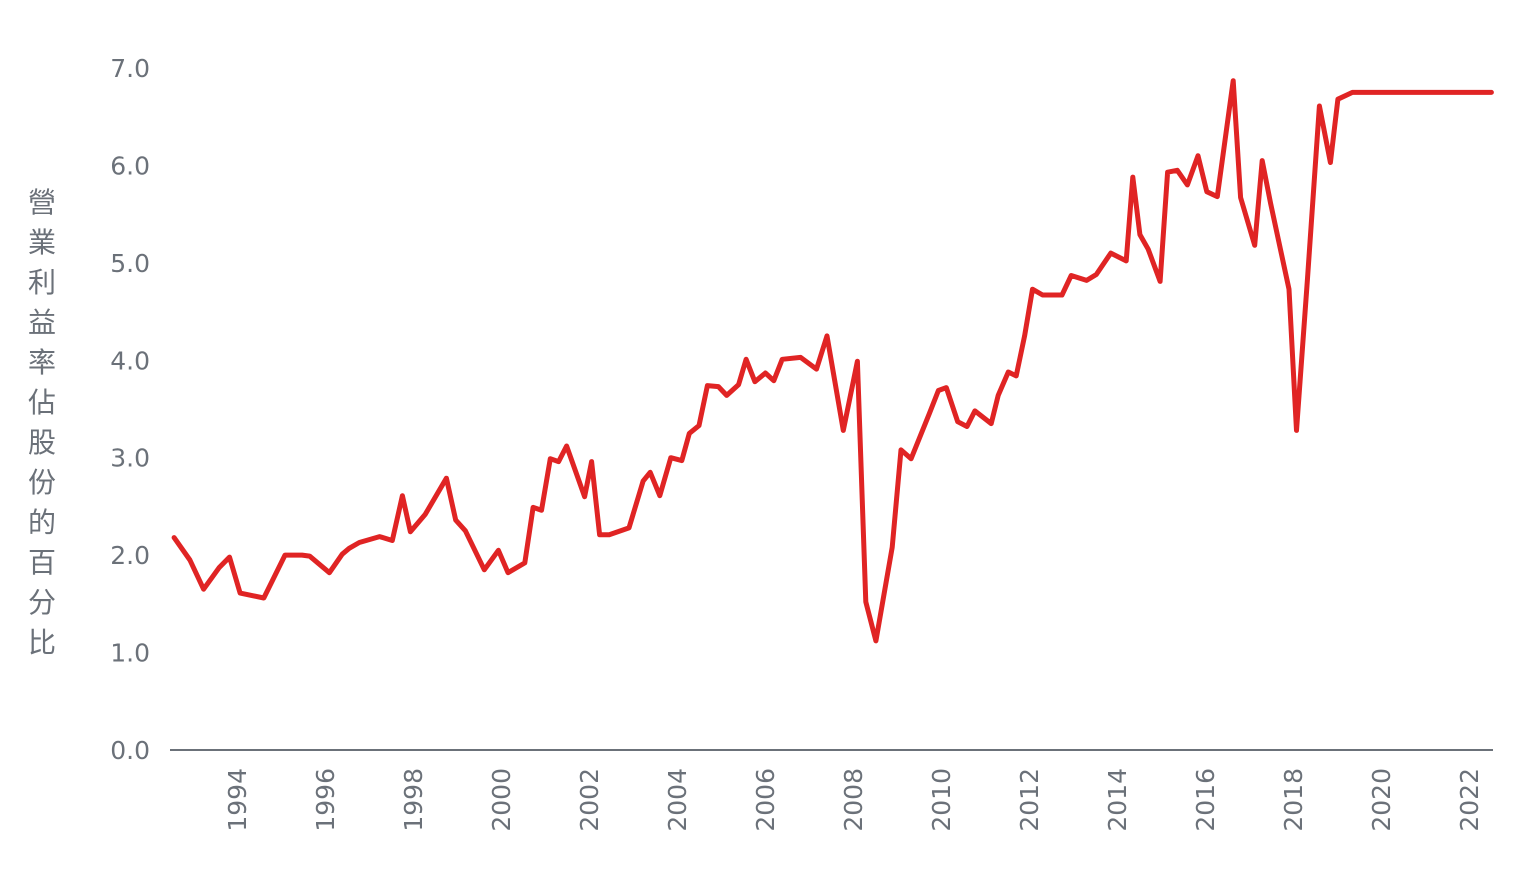  I want to click on y-axis-label-char: 分, so click(42, 602).